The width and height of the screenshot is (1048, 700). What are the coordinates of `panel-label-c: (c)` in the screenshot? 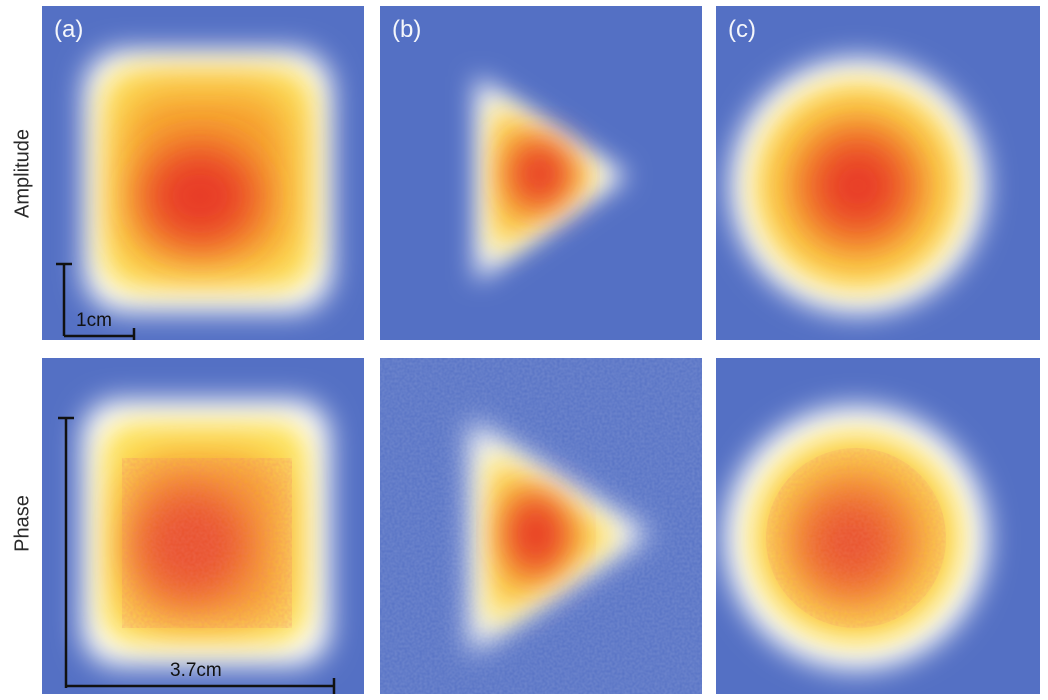 It's located at (742, 29).